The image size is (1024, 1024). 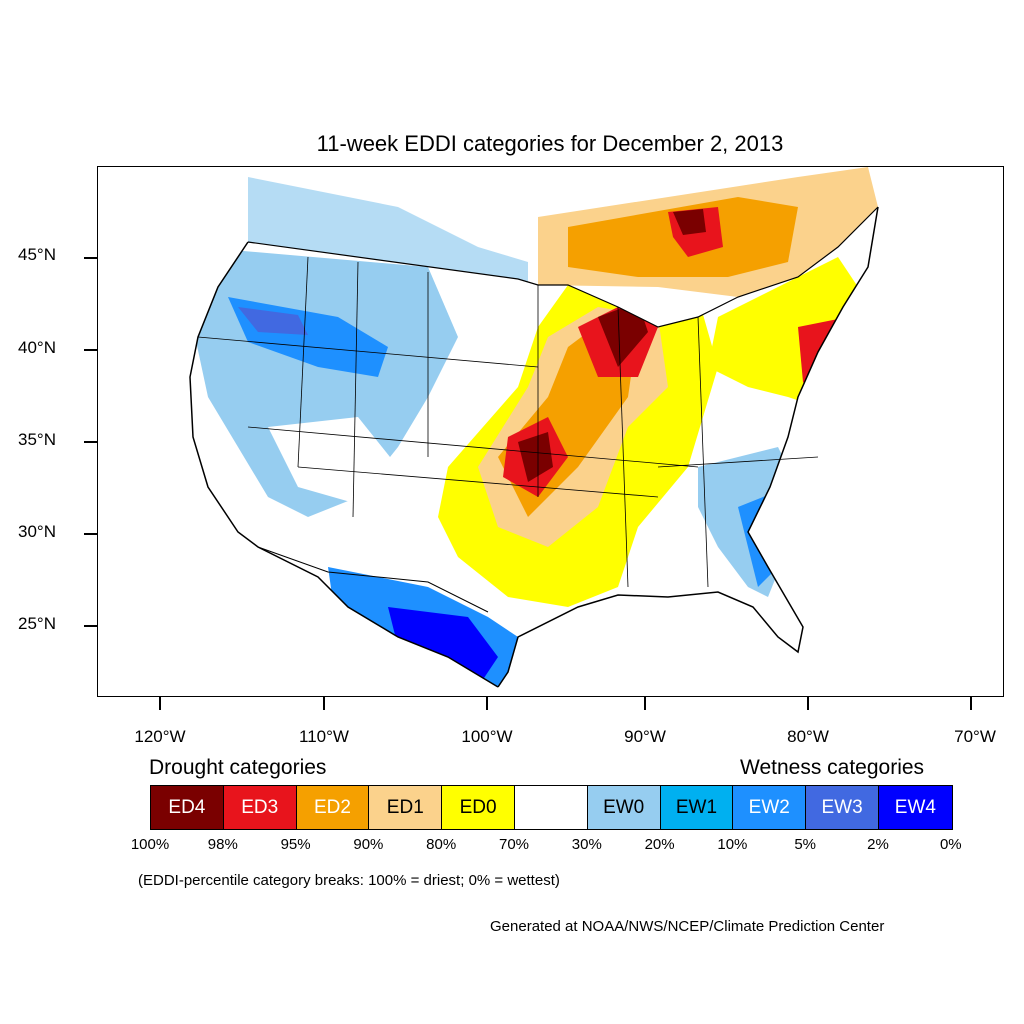 What do you see at coordinates (37, 254) in the screenshot?
I see `lat-label-45: 45°N` at bounding box center [37, 254].